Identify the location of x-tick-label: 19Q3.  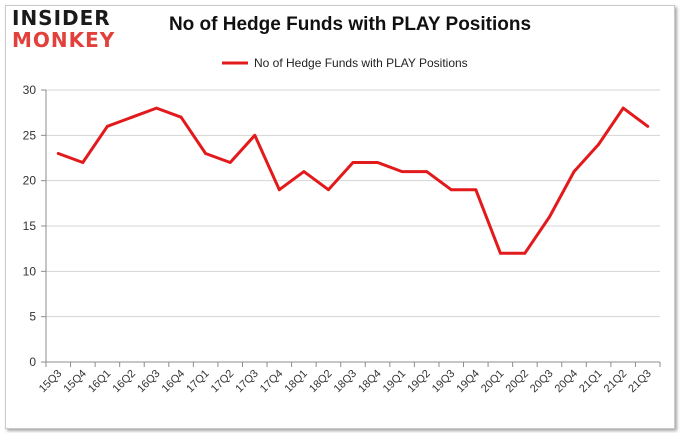
(444, 382).